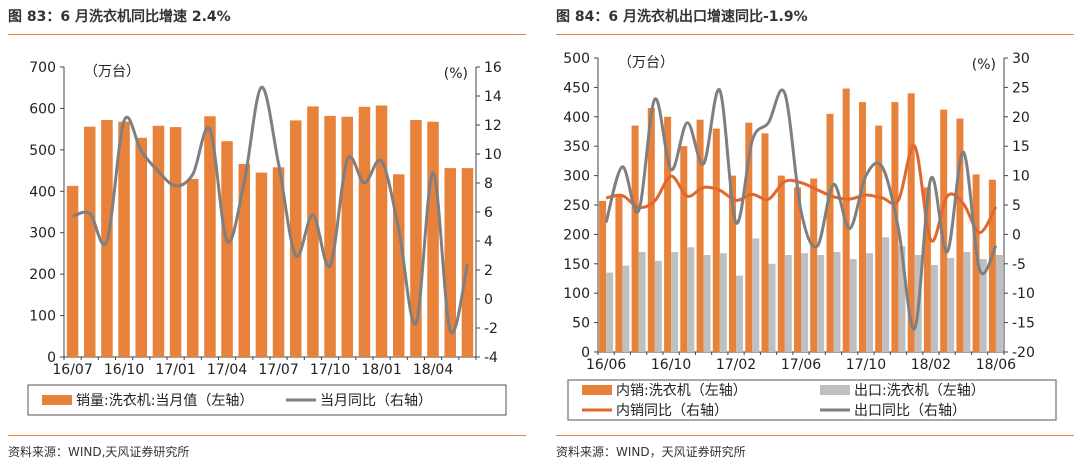  What do you see at coordinates (493, 68) in the screenshot?
I see `right-axis-tick-label: 16` at bounding box center [493, 68].